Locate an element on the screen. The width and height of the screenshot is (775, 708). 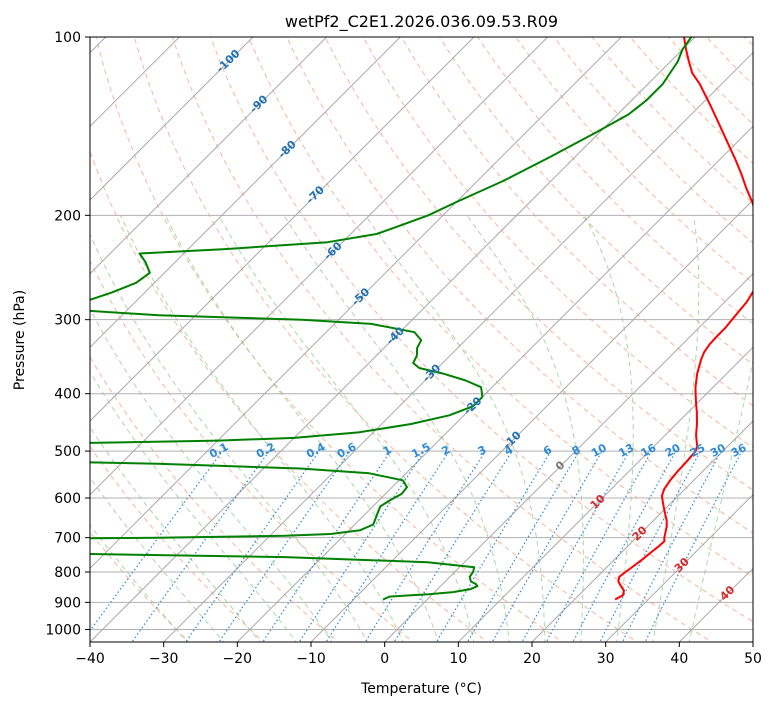
x-tick-label: 40 is located at coordinates (679, 659).